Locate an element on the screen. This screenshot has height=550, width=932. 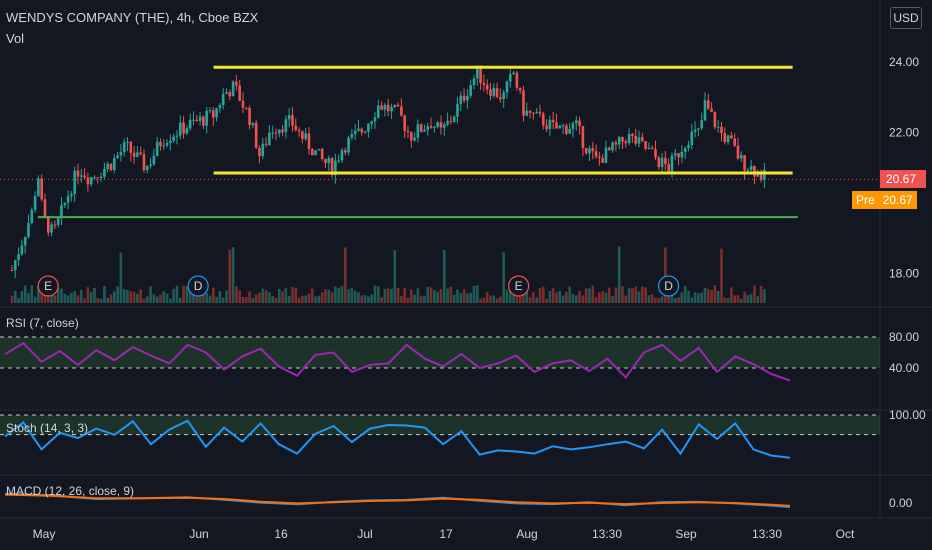
rsi-band is located at coordinates (440, 352).